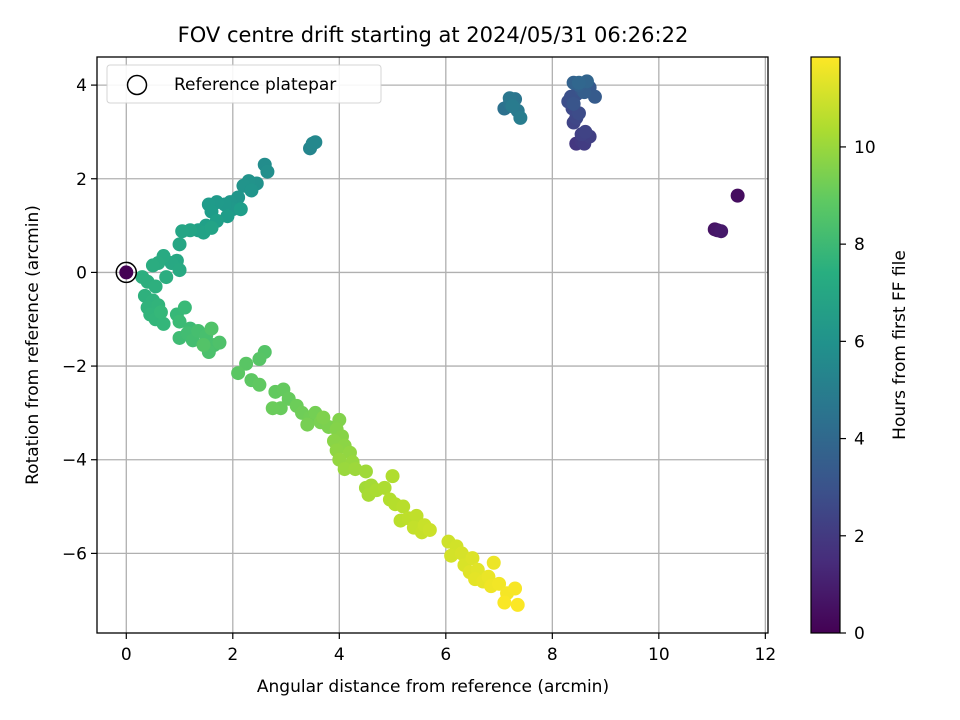 Image resolution: width=960 pixels, height=720 pixels. Describe the element at coordinates (766, 655) in the screenshot. I see `x-tick-label: 12` at that location.